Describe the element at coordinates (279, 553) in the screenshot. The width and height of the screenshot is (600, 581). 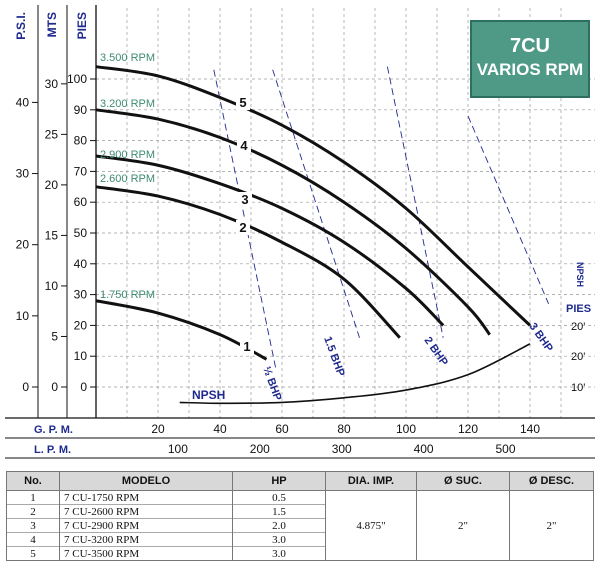
I see `cell-hp: 3.0` at that location.